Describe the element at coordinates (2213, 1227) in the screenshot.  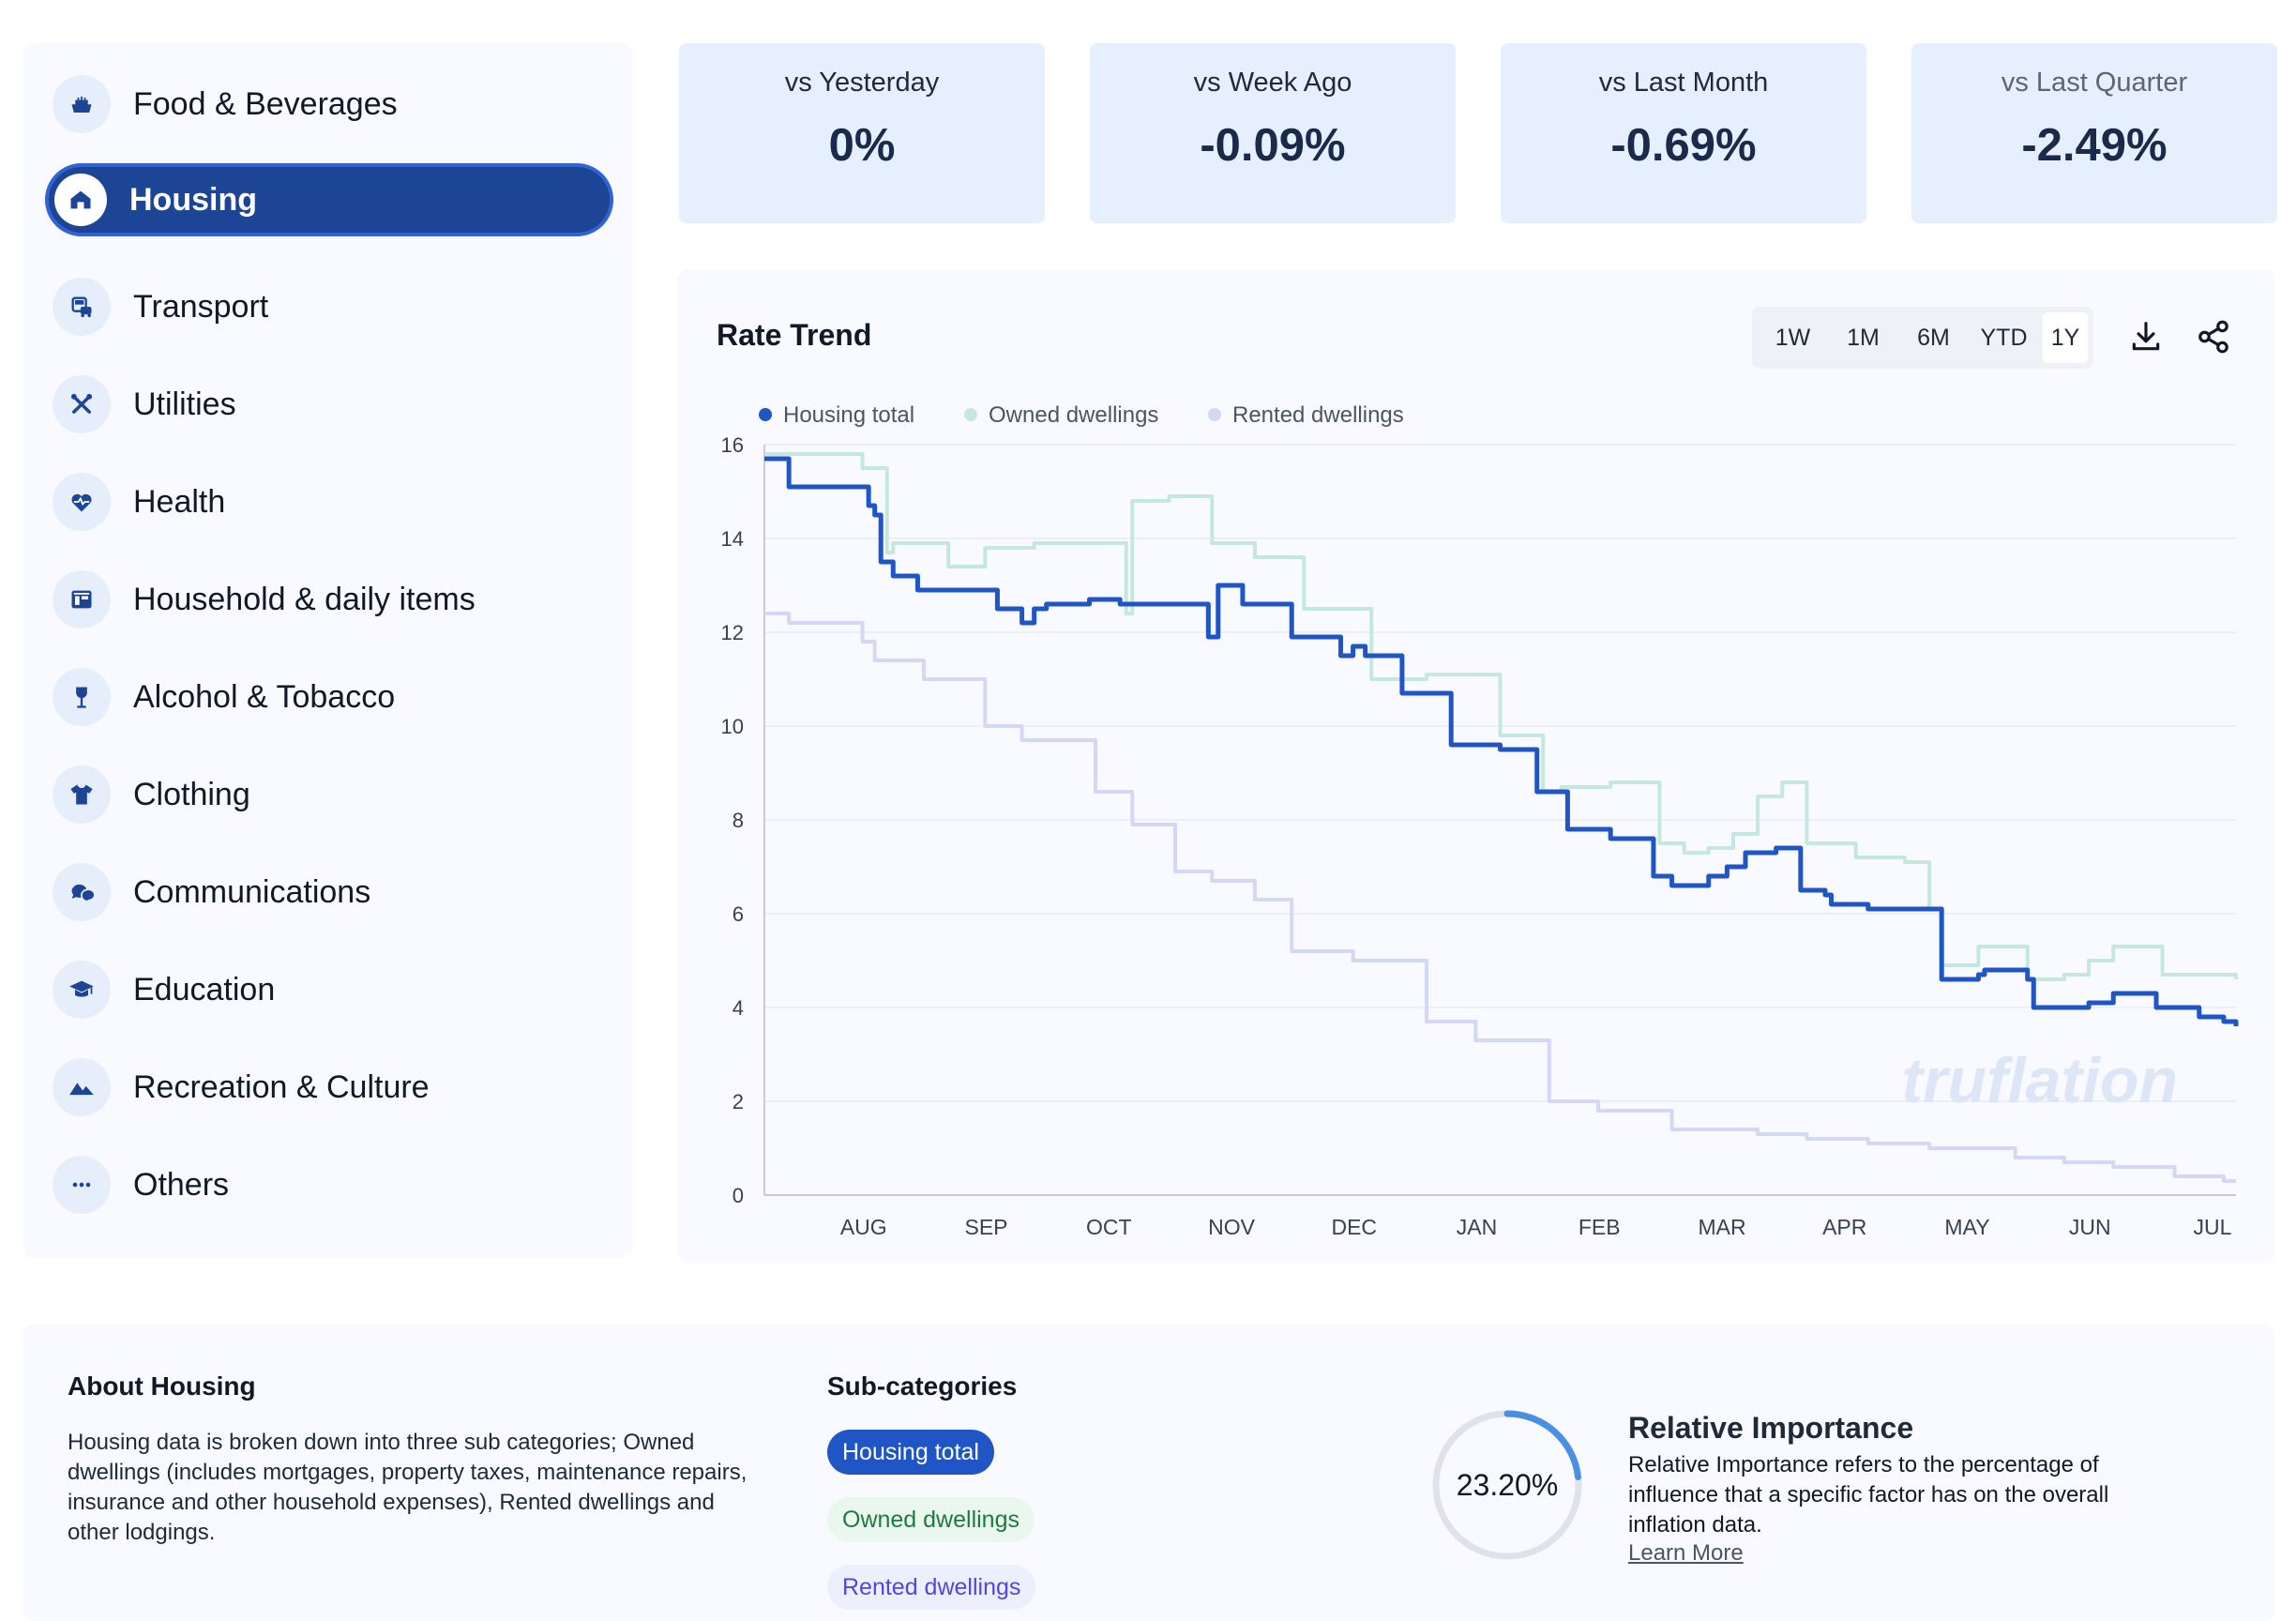
I see `x-tick-label: JUL` at that location.